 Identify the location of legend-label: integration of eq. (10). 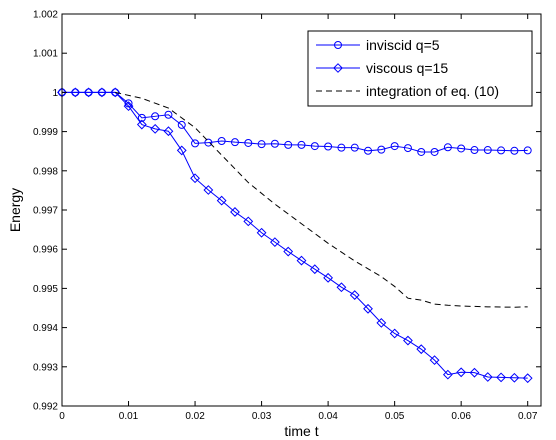
(432, 91).